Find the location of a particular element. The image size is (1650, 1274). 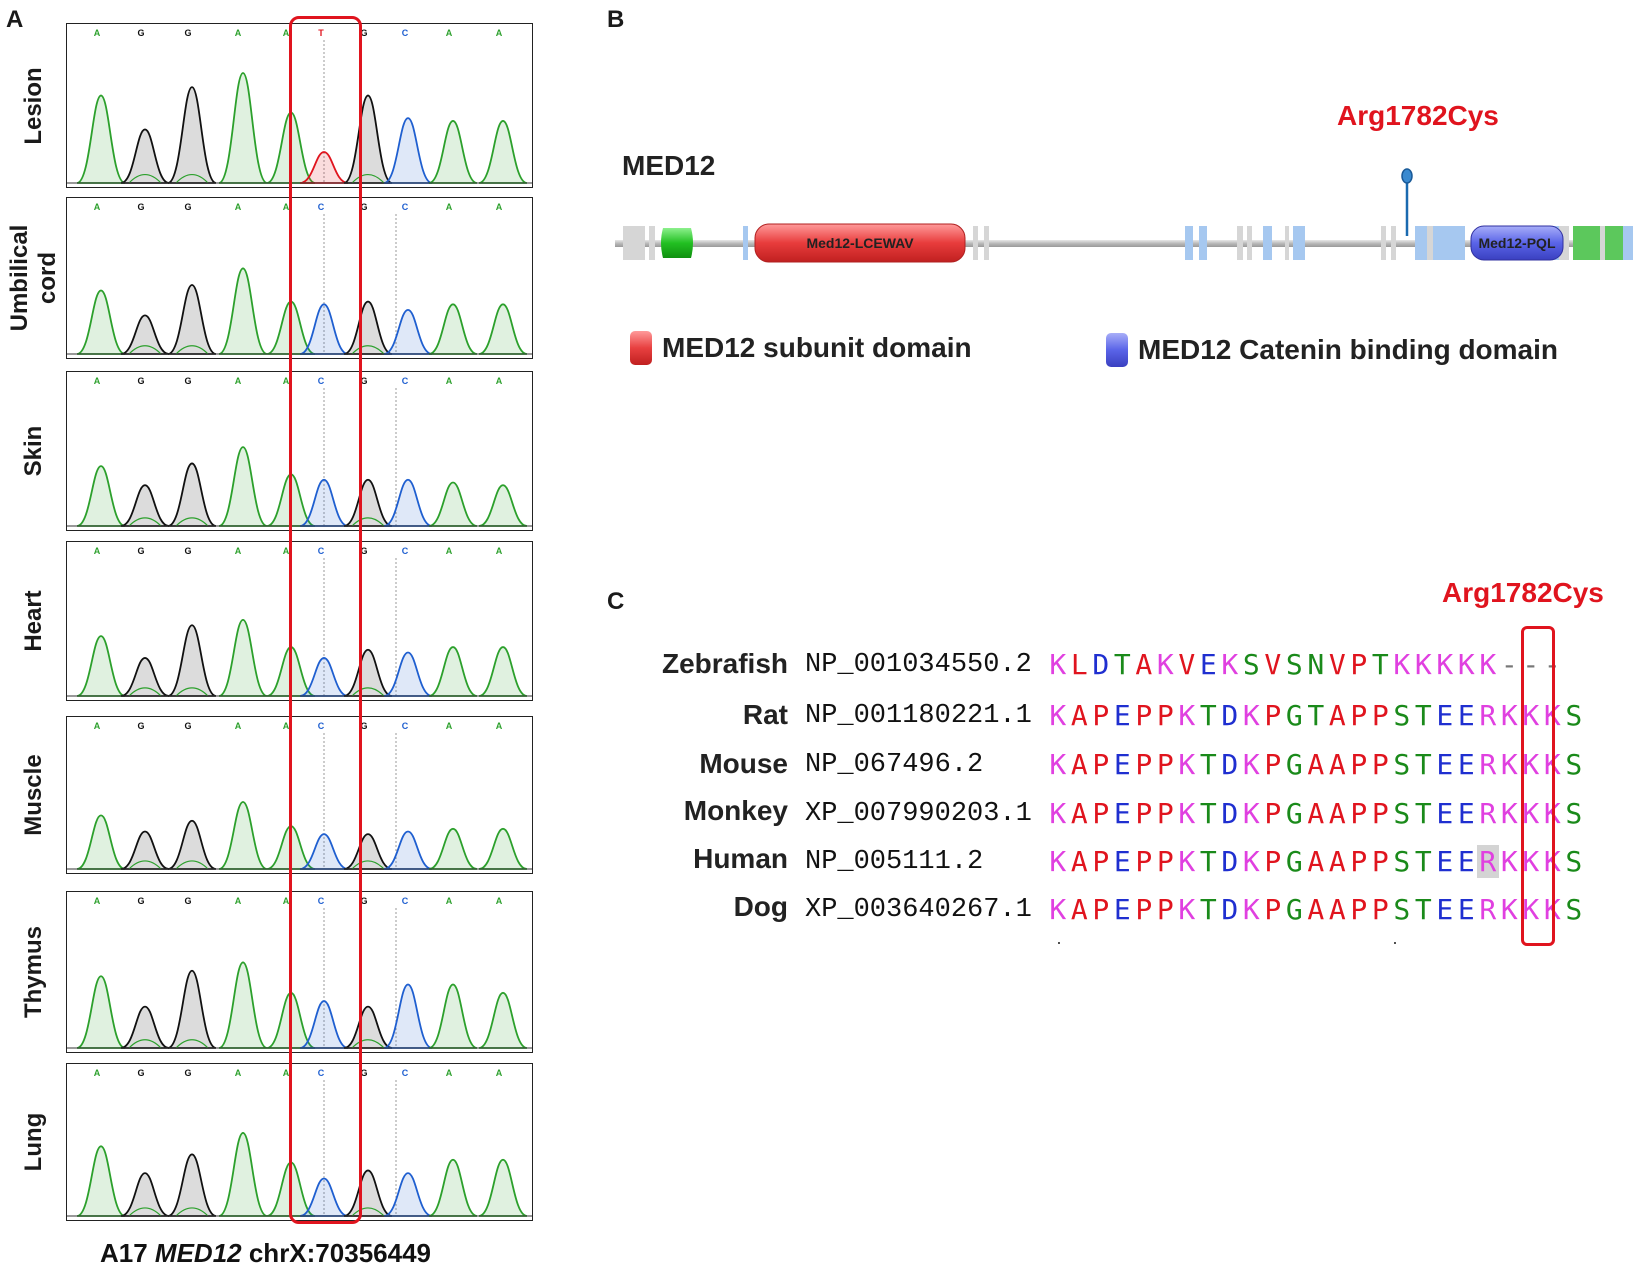

panel-c-letter: C is located at coordinates (616, 601).